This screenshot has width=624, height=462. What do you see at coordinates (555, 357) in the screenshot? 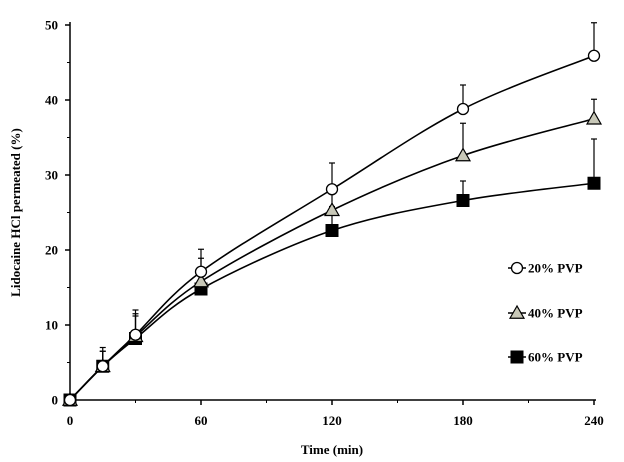
I see `legend-label: 60% PVP` at bounding box center [555, 357].